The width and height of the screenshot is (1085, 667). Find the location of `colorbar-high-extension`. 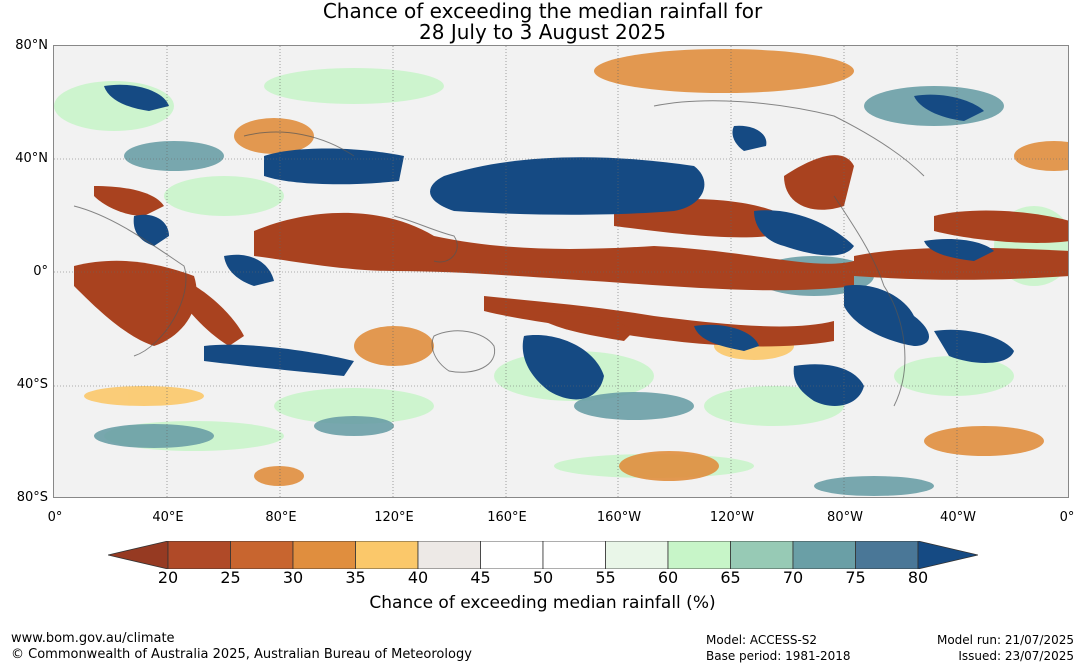

colorbar-high-extension is located at coordinates (947, 555).